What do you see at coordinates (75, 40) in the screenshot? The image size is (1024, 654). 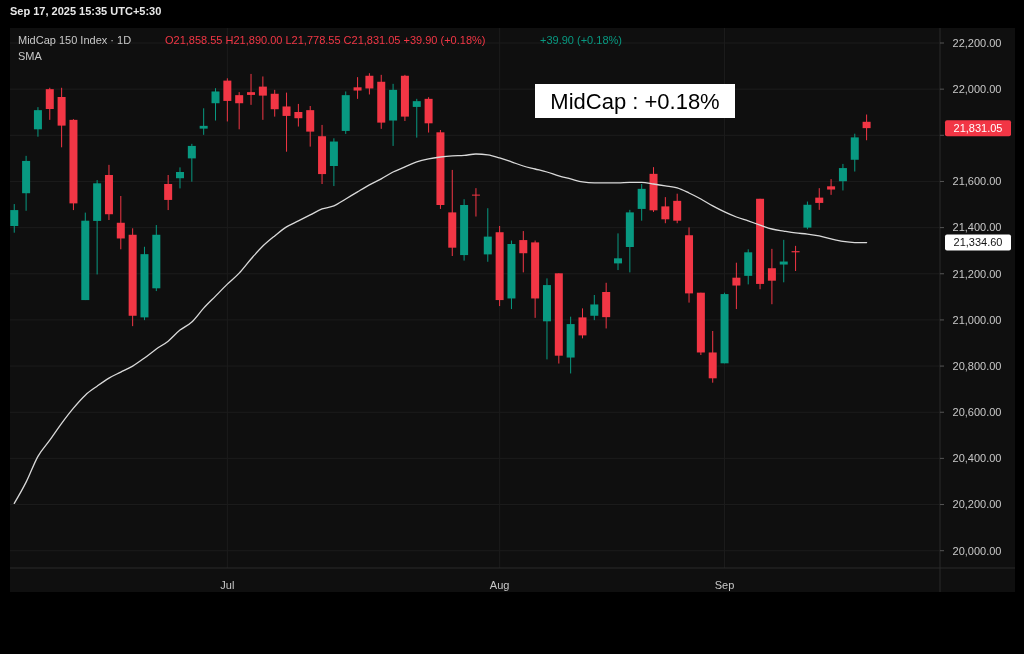 I see `text: MidCap 150 Index · 1D` at bounding box center [75, 40].